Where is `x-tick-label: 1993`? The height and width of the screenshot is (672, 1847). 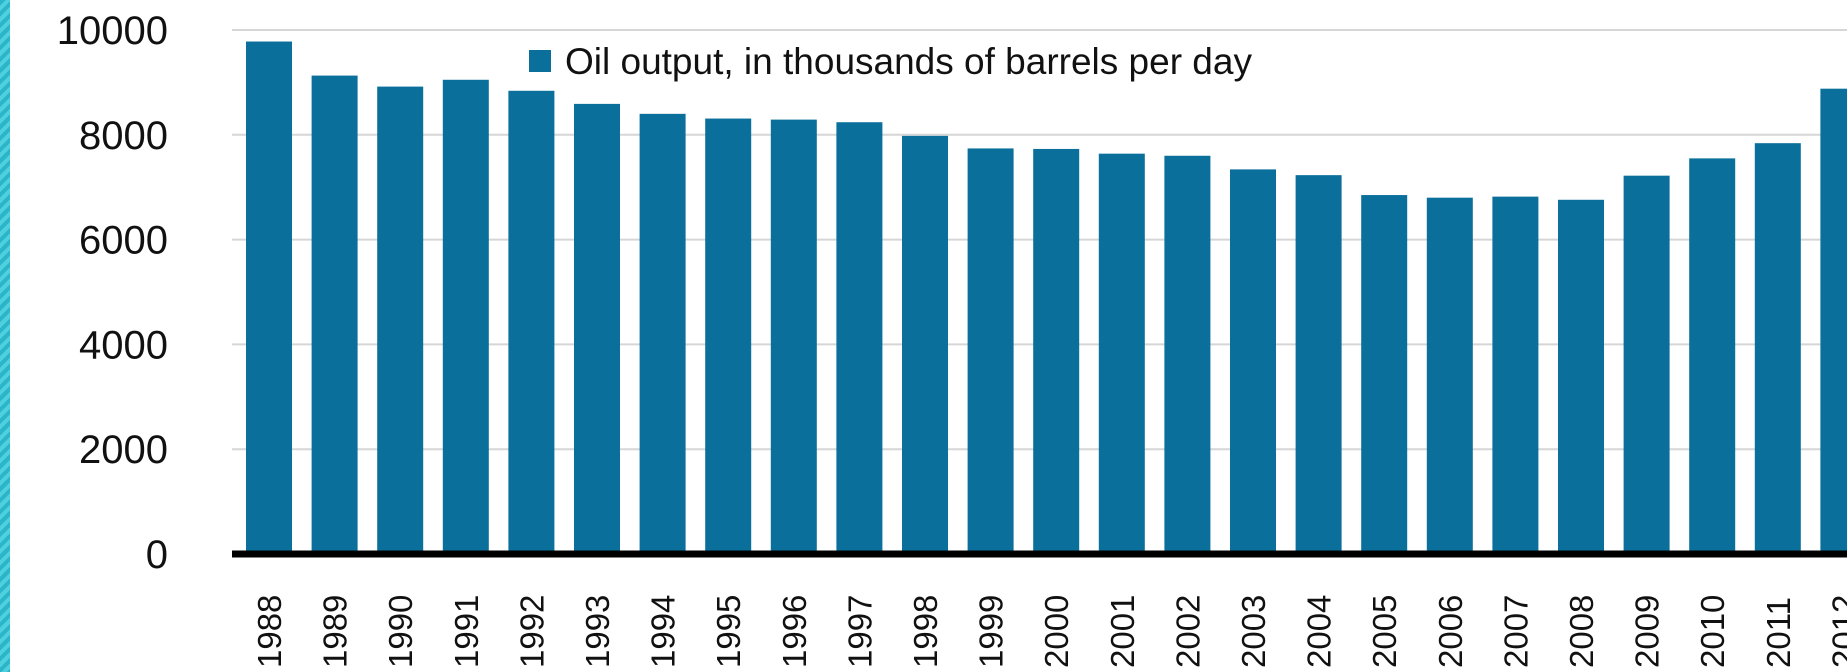
x-tick-label: 1993 is located at coordinates (597, 631).